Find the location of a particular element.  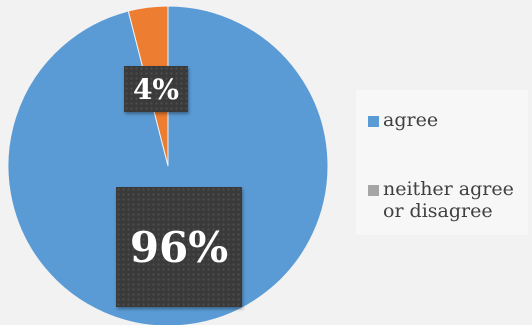

legend: agree neither agree or disagree is located at coordinates (442, 162).